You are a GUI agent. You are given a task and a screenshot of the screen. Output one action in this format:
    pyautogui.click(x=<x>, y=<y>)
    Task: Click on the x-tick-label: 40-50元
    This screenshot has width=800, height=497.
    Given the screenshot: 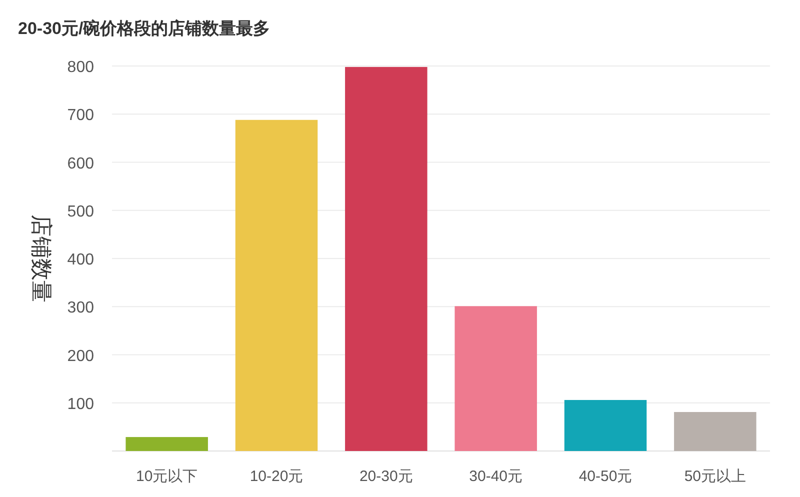 What is the action you would take?
    pyautogui.click(x=605, y=476)
    